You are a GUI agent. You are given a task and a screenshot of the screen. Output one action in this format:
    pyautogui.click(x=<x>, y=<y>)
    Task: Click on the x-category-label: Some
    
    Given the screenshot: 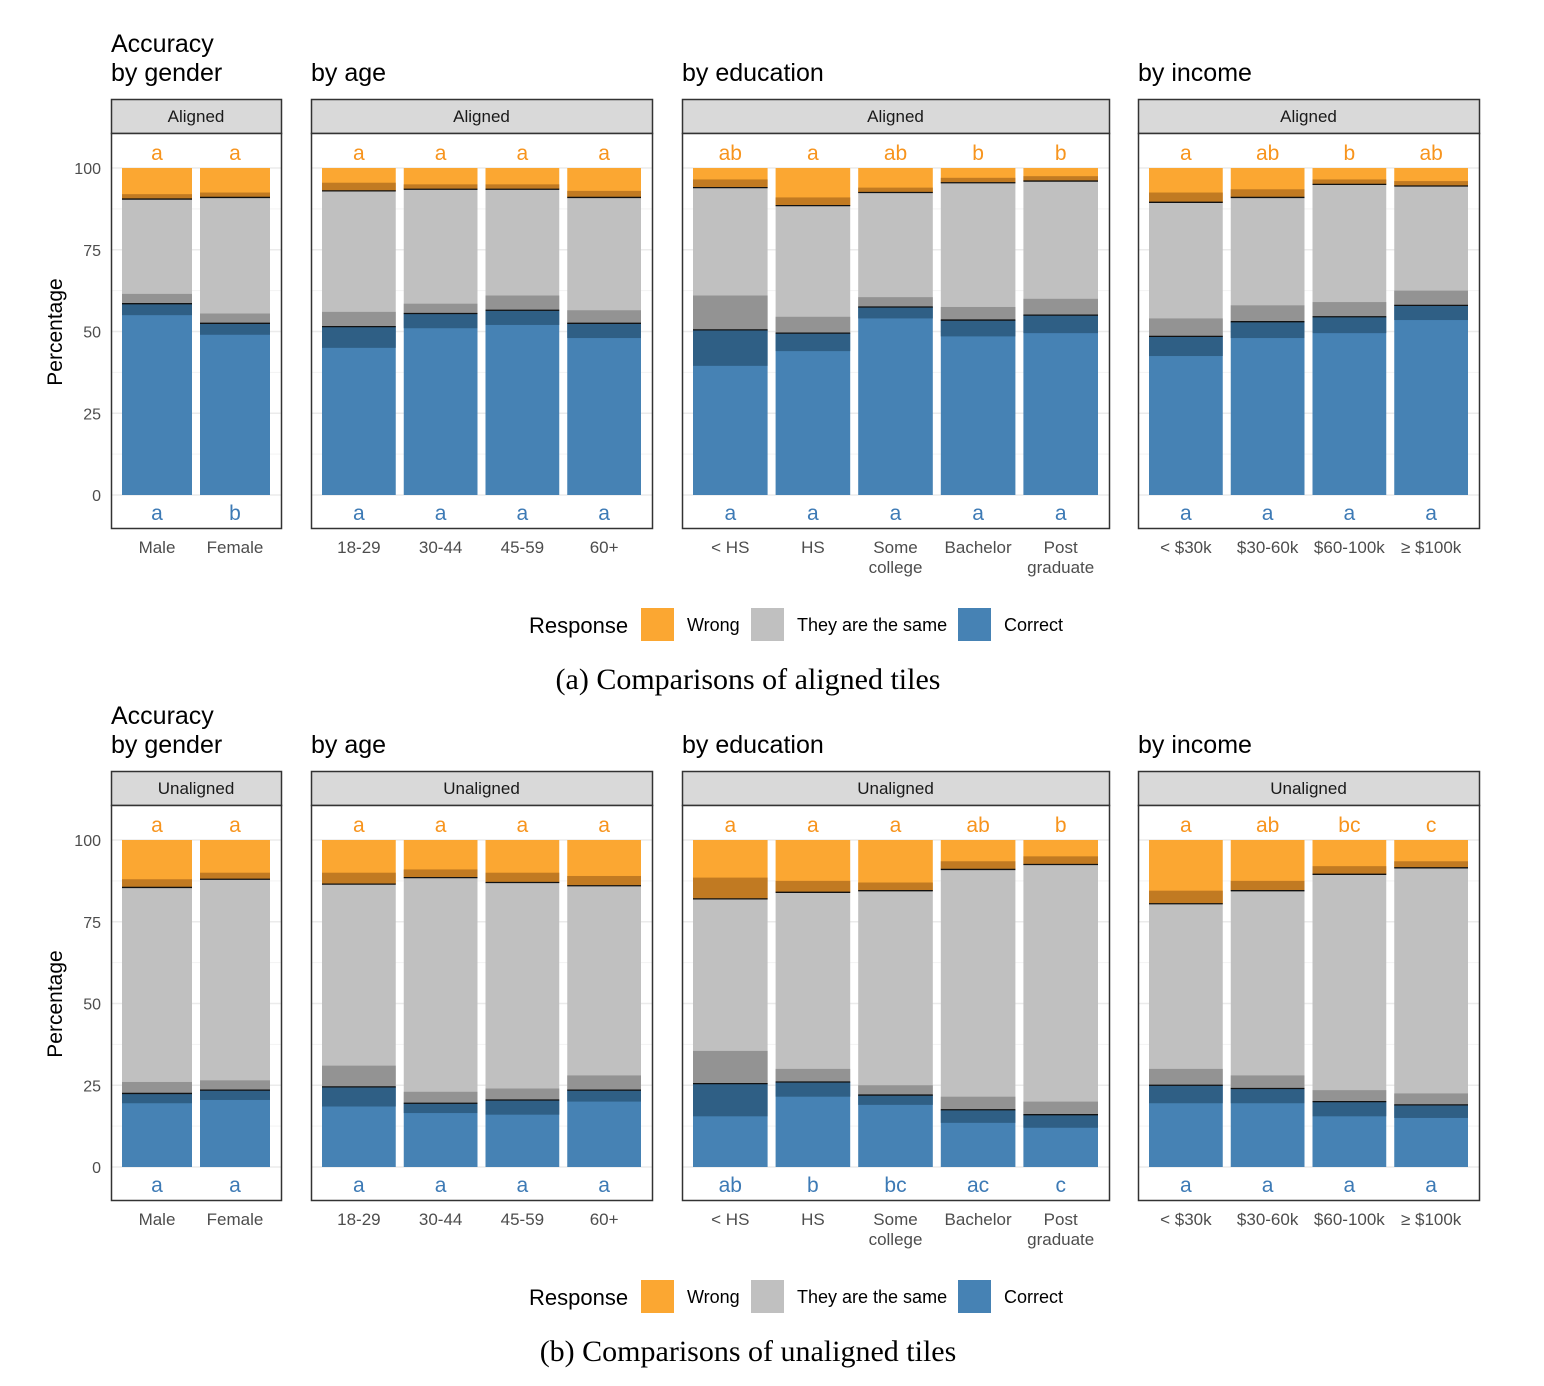 What is the action you would take?
    pyautogui.click(x=895, y=547)
    